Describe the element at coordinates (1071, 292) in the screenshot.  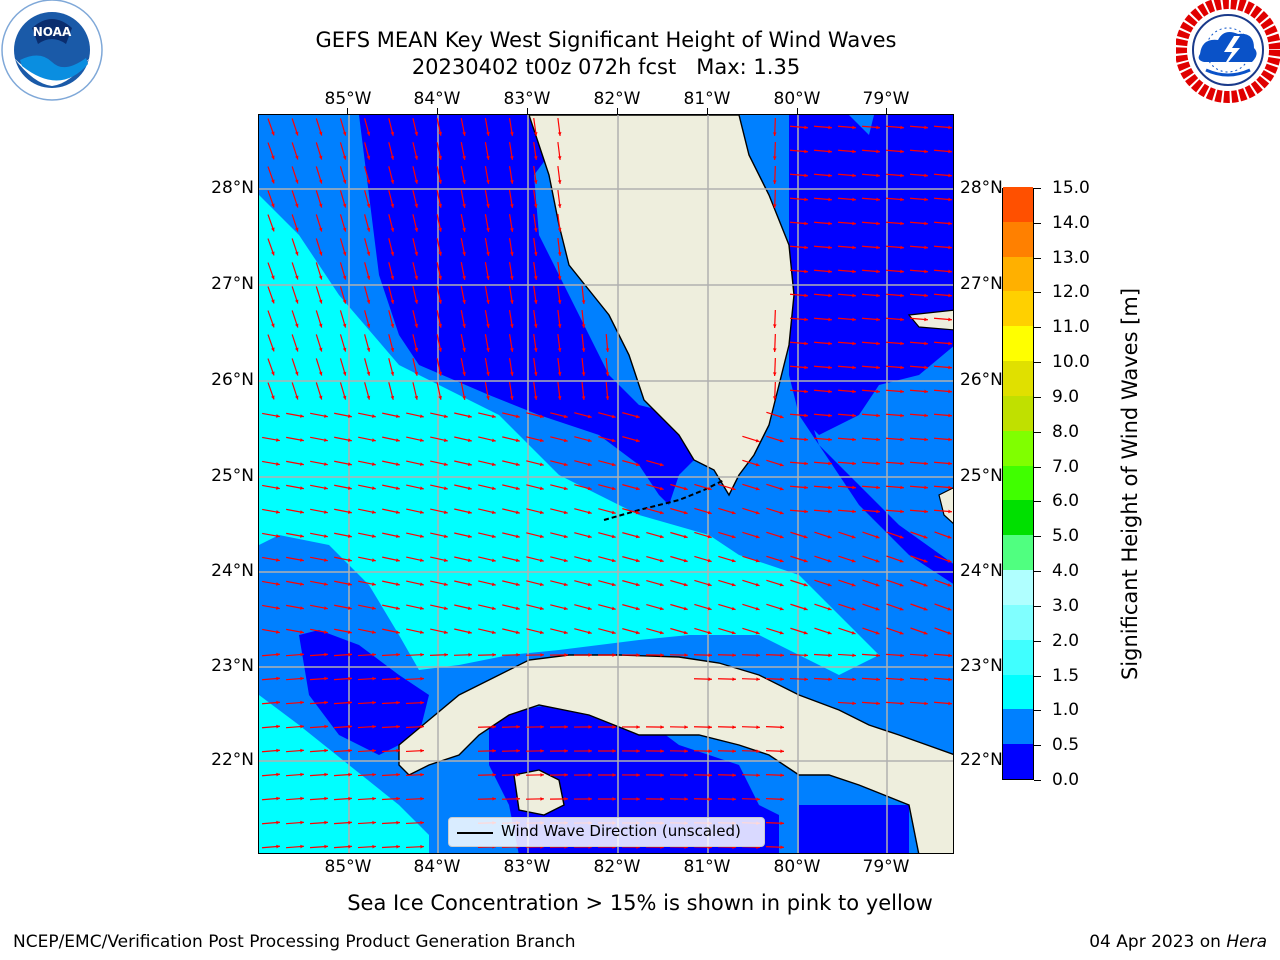
I see `colorbar-tick-label: 12.0` at that location.